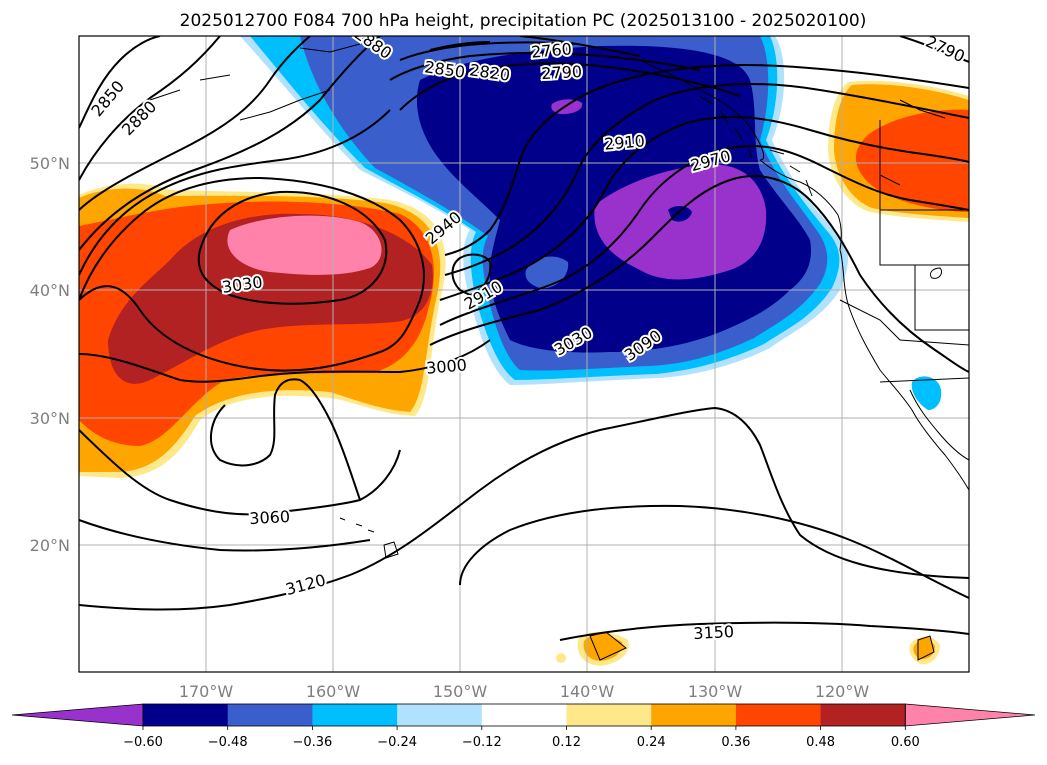 The width and height of the screenshot is (1047, 765). Describe the element at coordinates (312, 742) in the screenshot. I see `colorbar-label: −0.36` at that location.